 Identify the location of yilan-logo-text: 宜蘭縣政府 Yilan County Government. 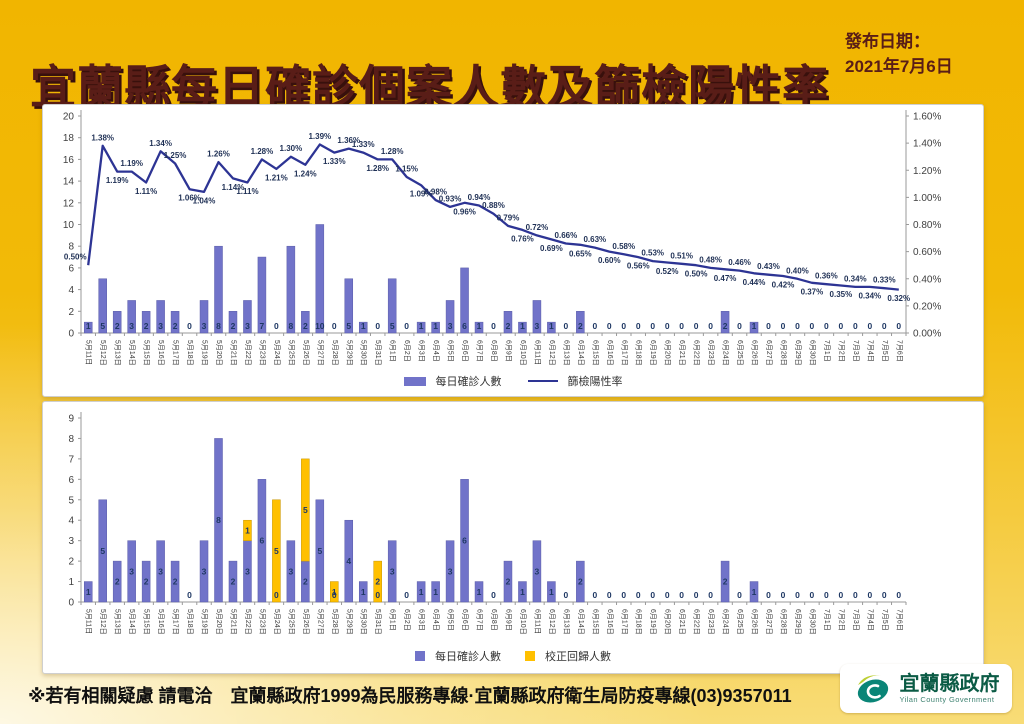
(950, 688).